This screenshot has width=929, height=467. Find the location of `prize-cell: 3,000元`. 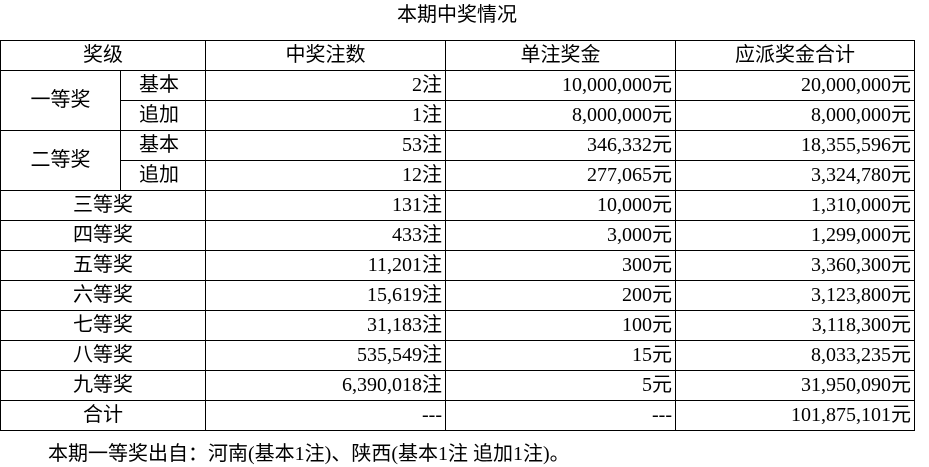

prize-cell: 3,000元 is located at coordinates (560, 235).